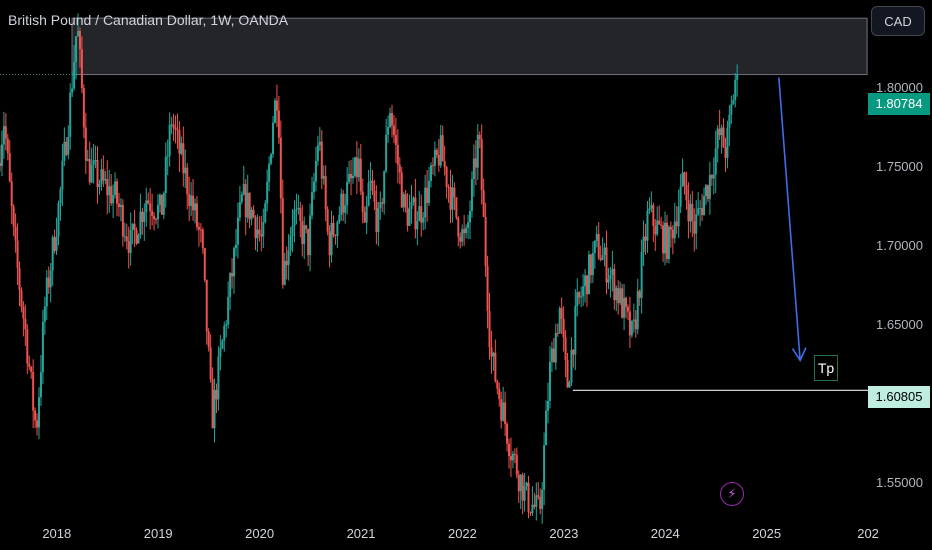 This screenshot has height=550, width=932. I want to click on lightning-icon: ⚡, so click(732, 494).